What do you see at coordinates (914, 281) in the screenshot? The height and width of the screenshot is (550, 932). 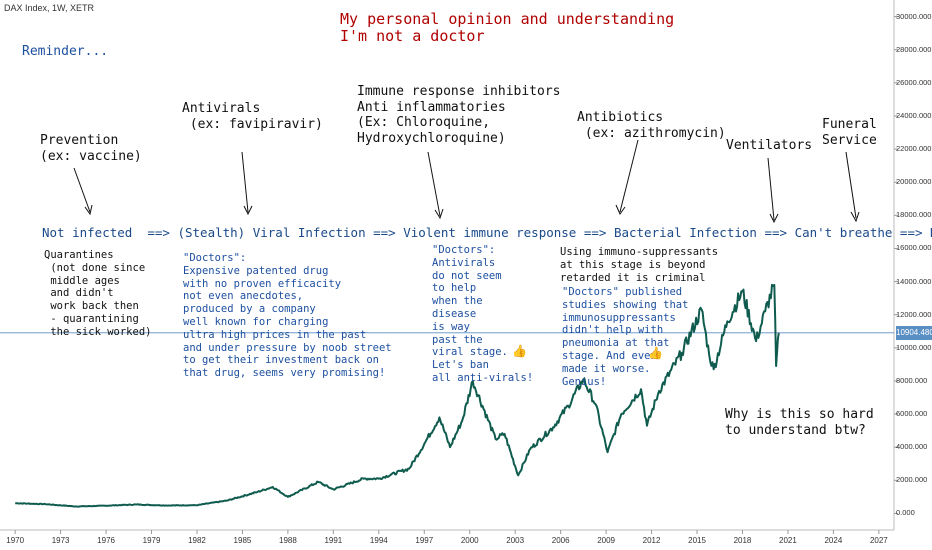 I see `y-tick-label: 14000.000` at bounding box center [914, 281].